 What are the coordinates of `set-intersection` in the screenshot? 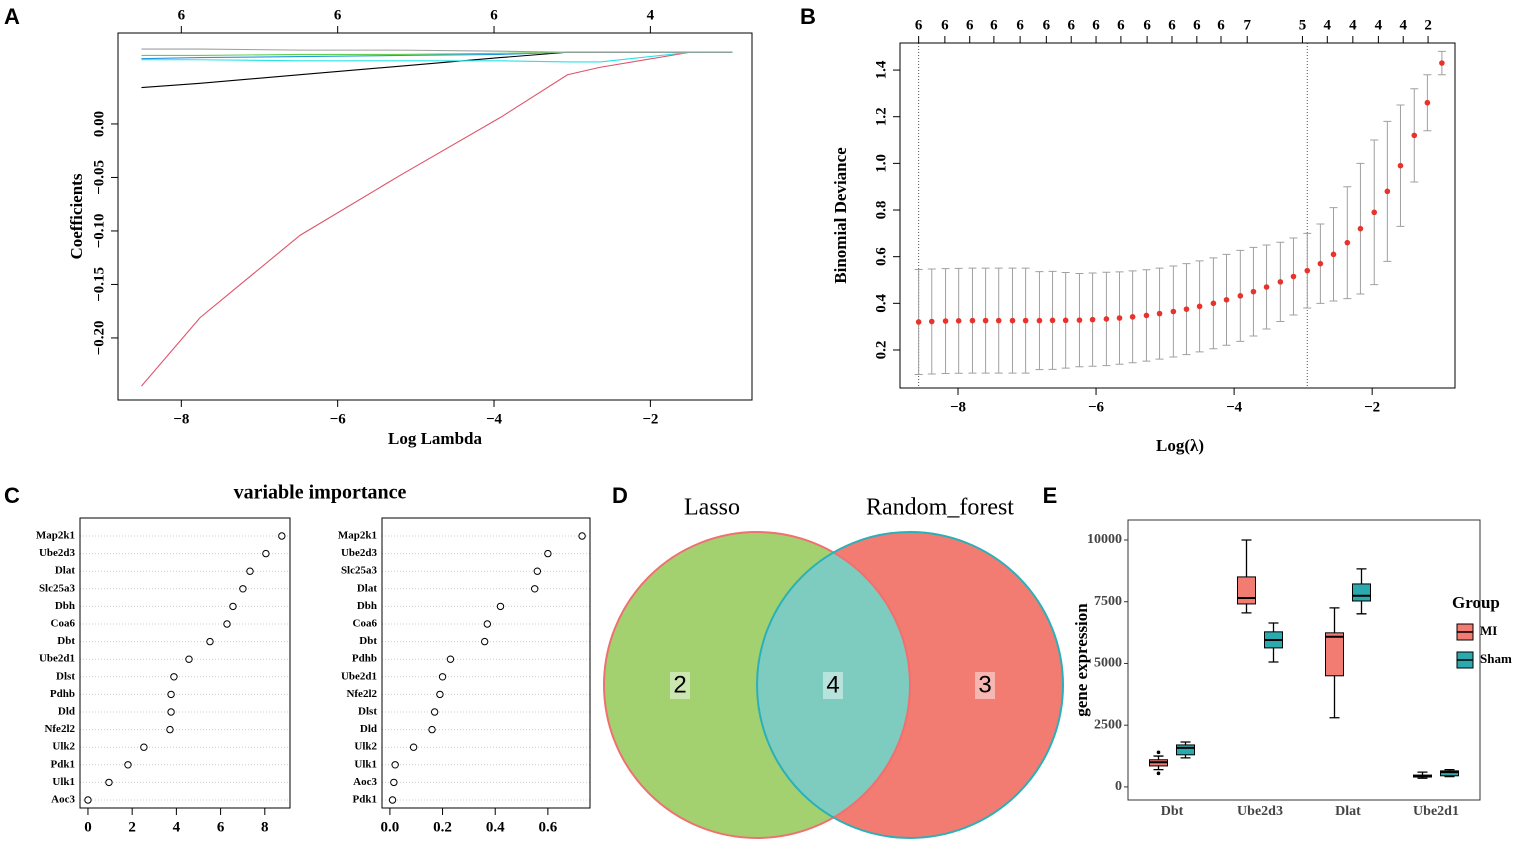 It's located at (833, 685).